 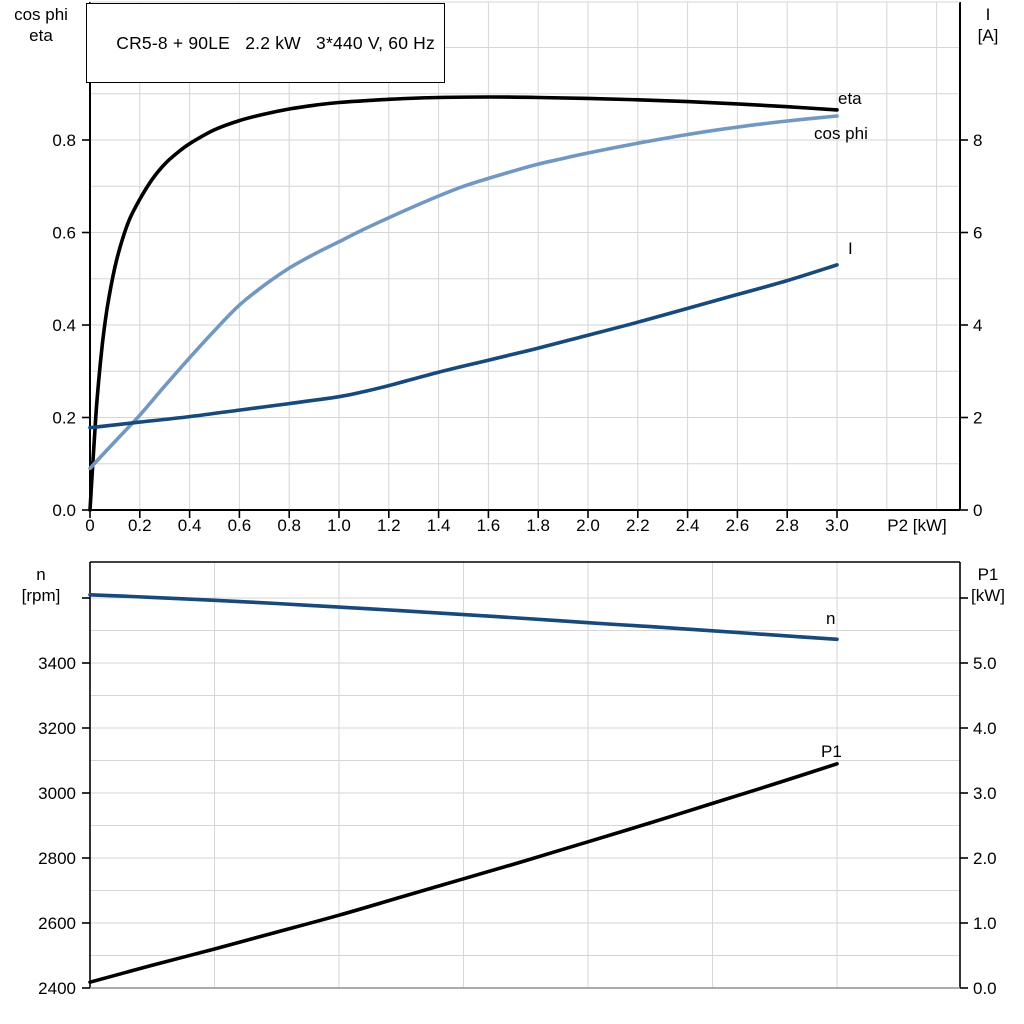 What do you see at coordinates (41, 35) in the screenshot?
I see `axis-title-eta: eta` at bounding box center [41, 35].